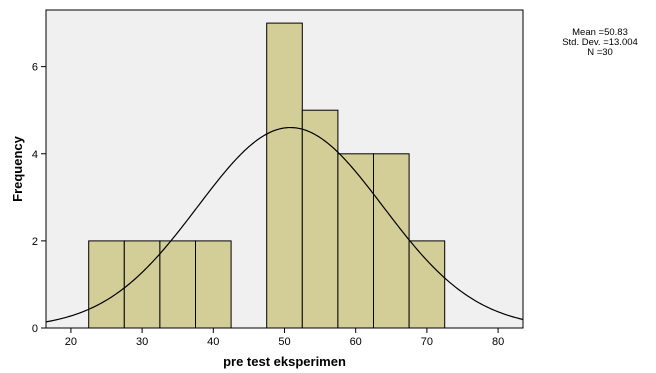 The image size is (656, 373). Describe the element at coordinates (35, 329) in the screenshot. I see `y-tick-label: 0` at that location.